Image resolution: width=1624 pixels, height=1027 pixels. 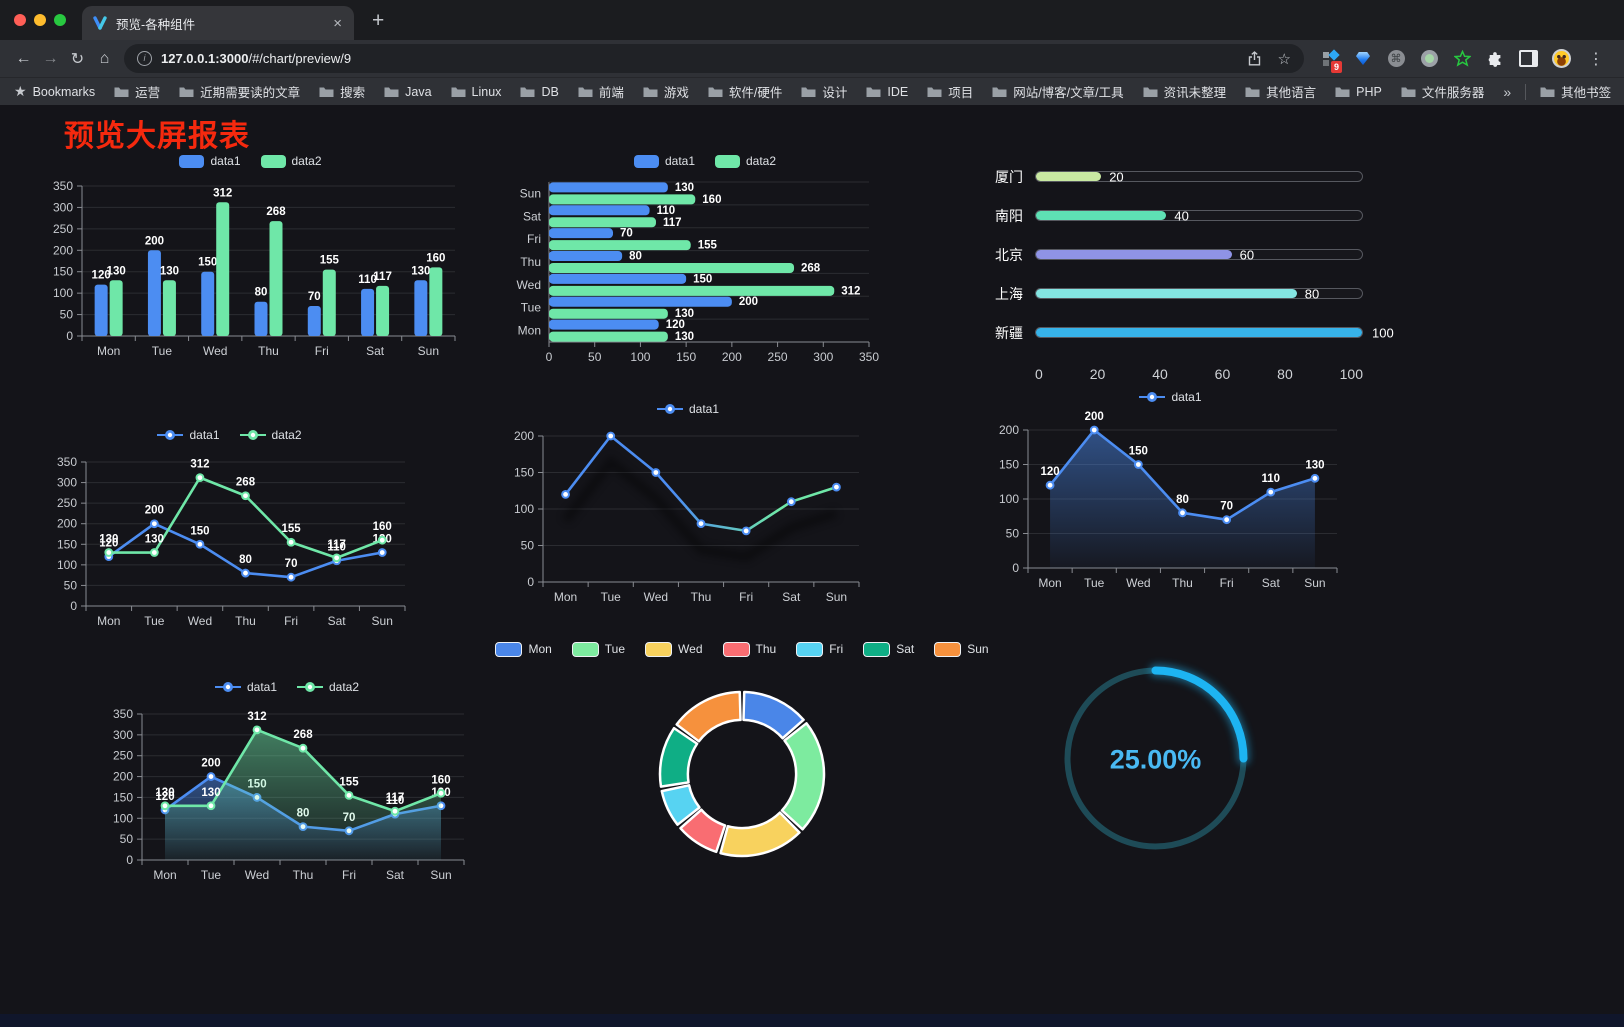 I want to click on bookmark-folder: 运营, so click(x=137, y=91).